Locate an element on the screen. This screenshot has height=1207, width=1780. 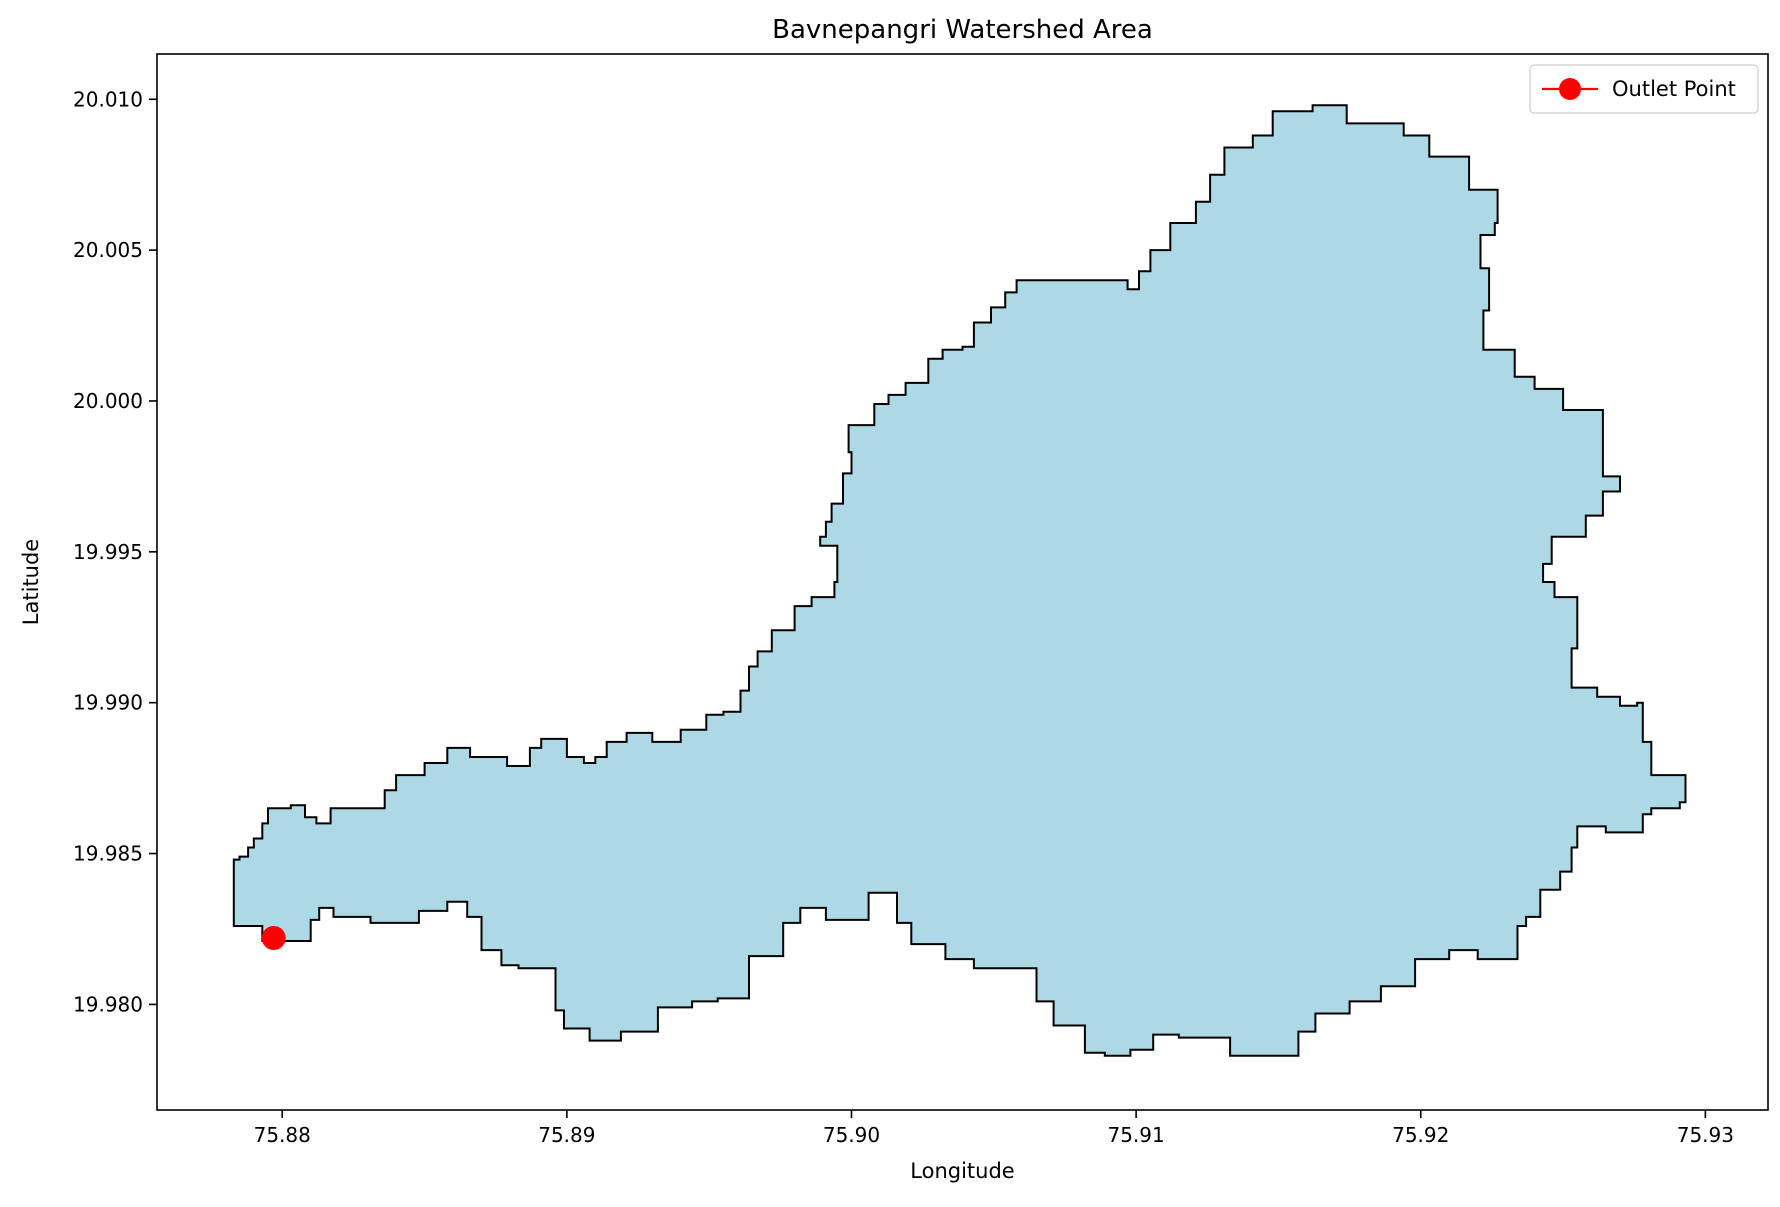
y-tick-label: 20.005 is located at coordinates (108, 250).